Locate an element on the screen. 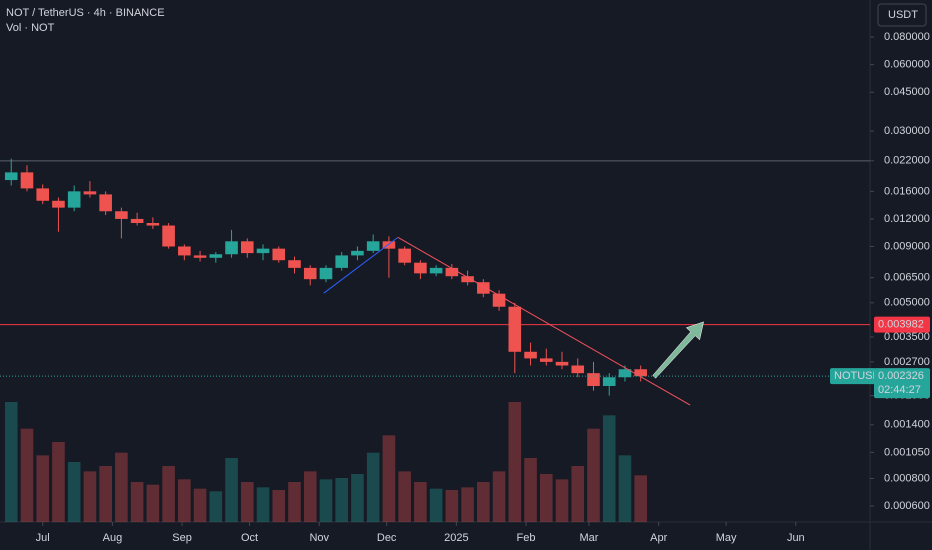  y-tick-label: 0.022000 is located at coordinates (907, 161).